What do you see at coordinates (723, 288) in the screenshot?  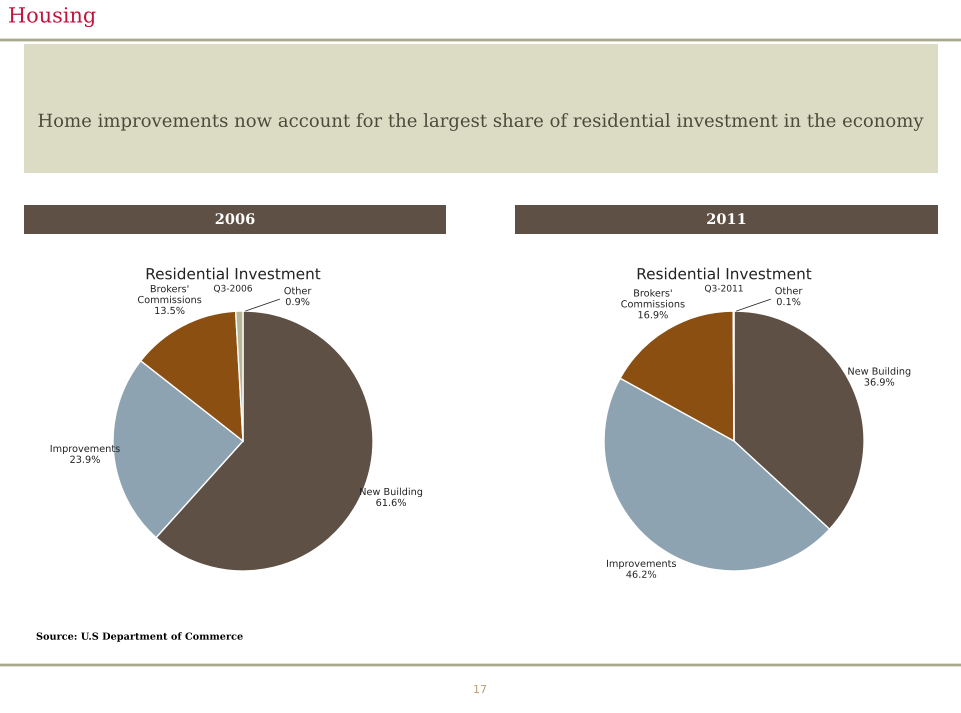 I see `chart-subtitle: Q3-2011` at bounding box center [723, 288].